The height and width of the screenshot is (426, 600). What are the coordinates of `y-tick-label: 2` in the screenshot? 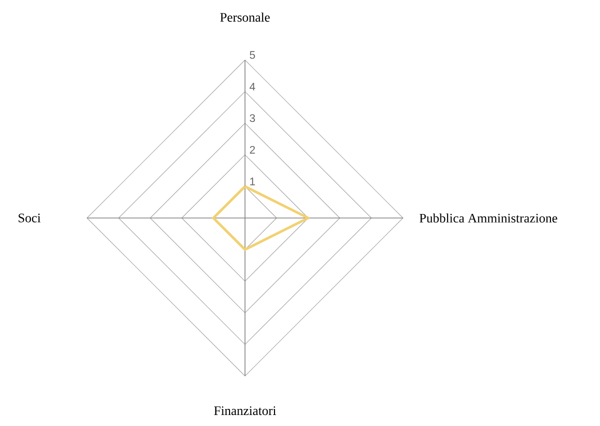 It's located at (252, 150).